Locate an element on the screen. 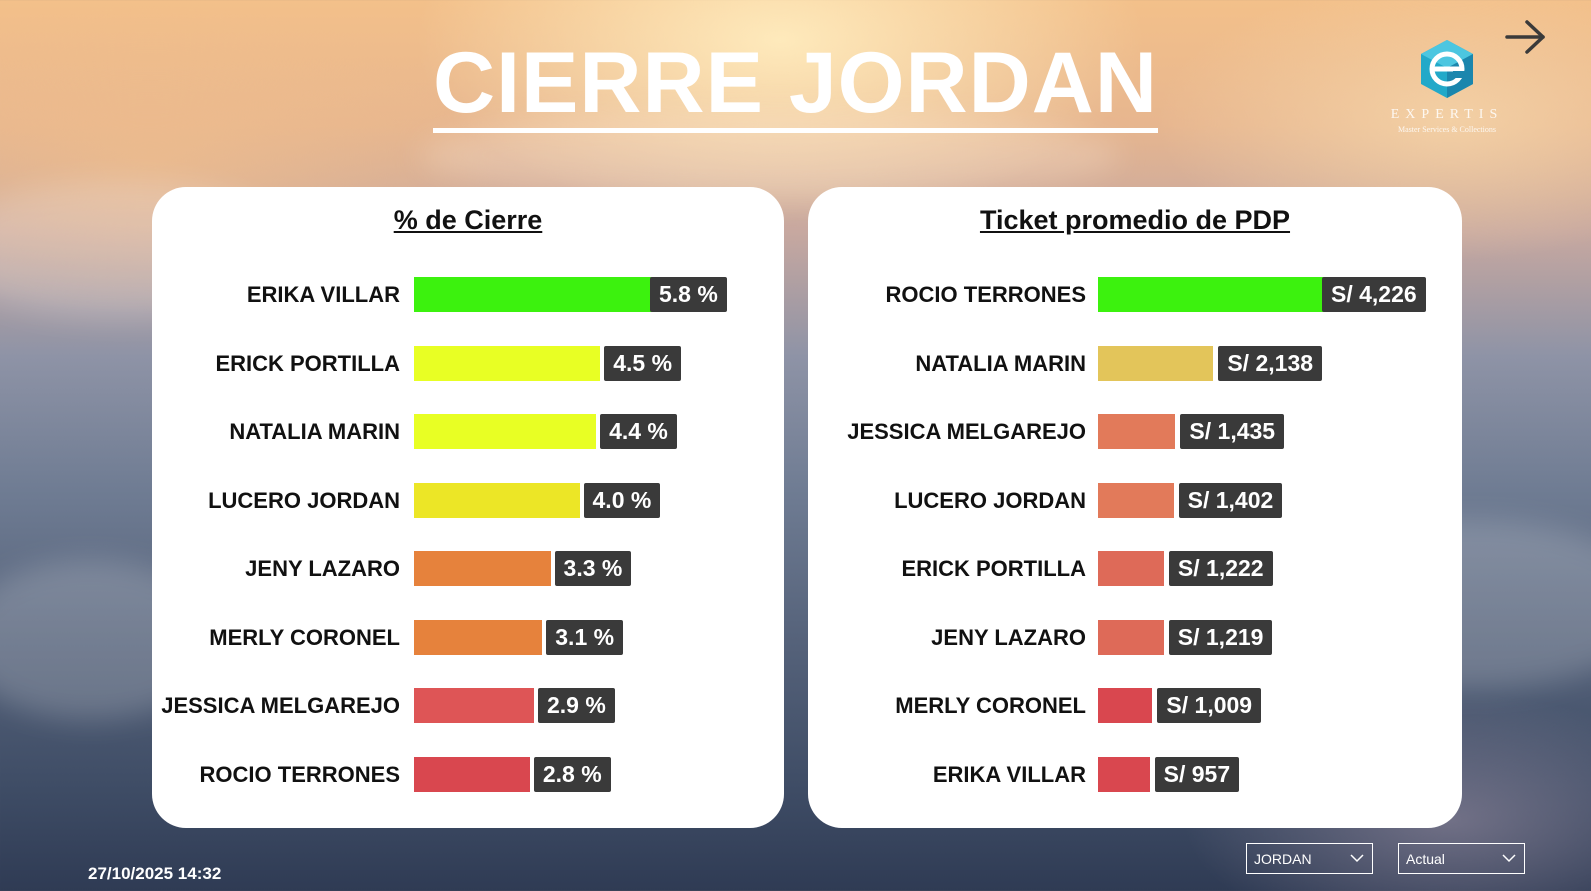 Image resolution: width=1591 pixels, height=891 pixels. bar-value-label: 4.5 % is located at coordinates (643, 363).